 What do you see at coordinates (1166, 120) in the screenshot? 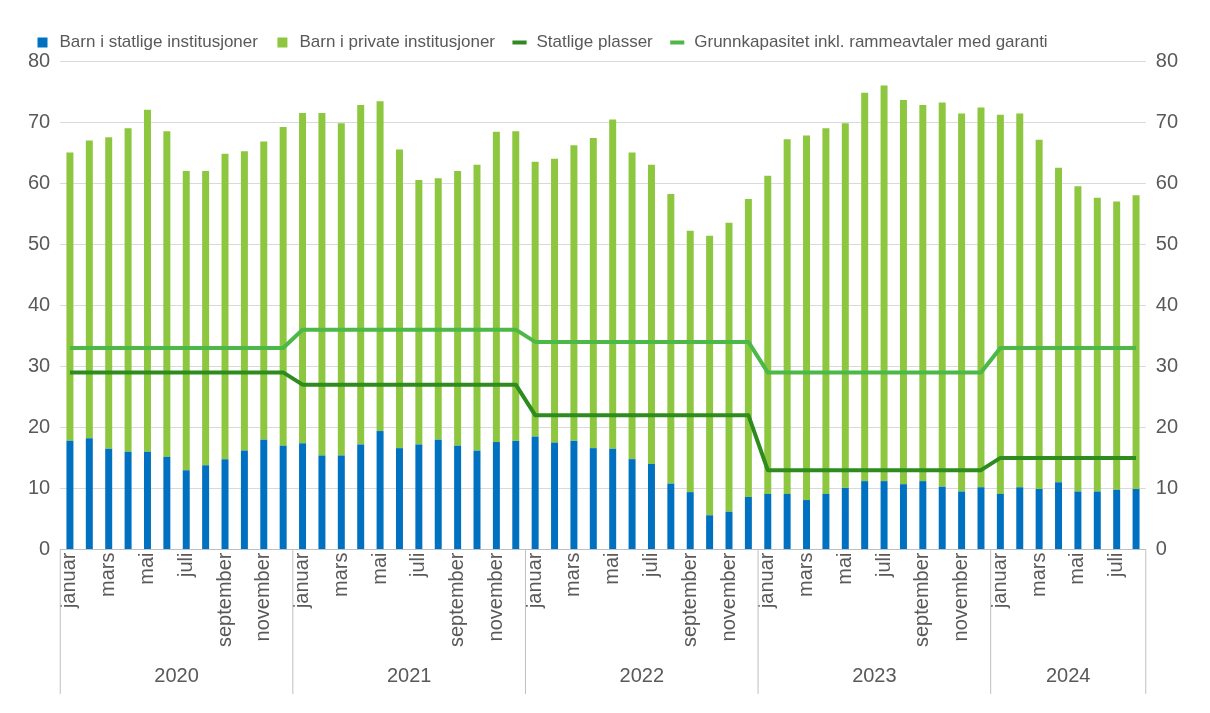
I see `y2-tick-label: 70` at bounding box center [1166, 120].